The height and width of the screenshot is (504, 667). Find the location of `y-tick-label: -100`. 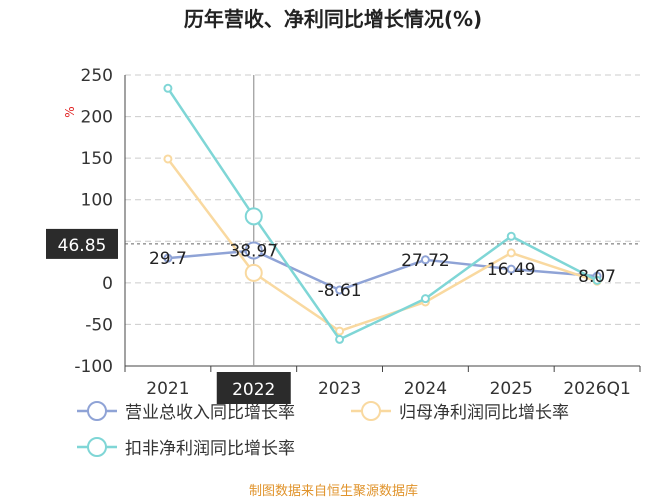

y-tick-label: -100 is located at coordinates (93, 367).